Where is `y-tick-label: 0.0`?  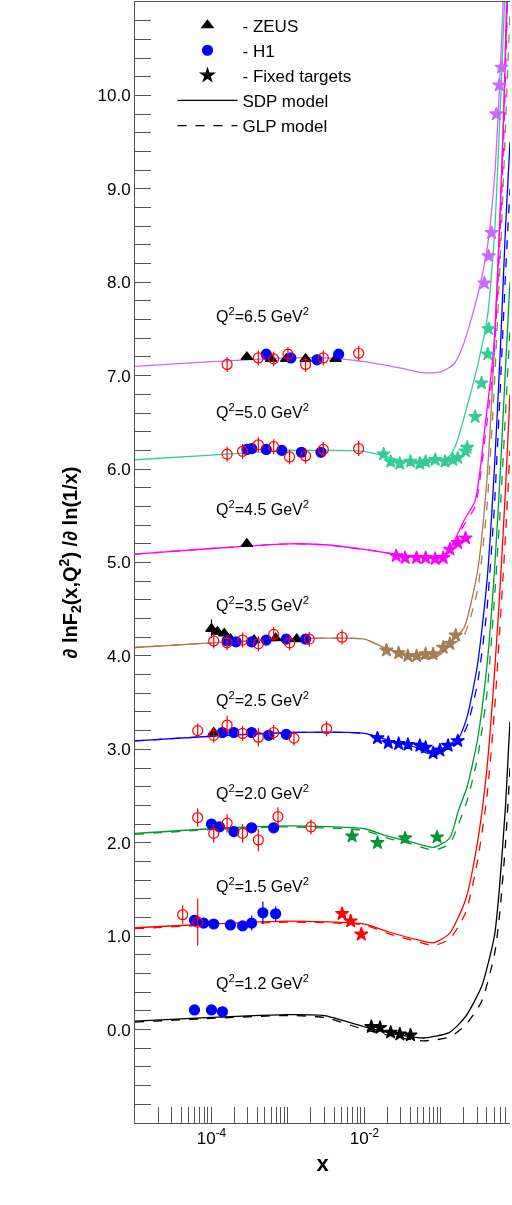 y-tick-label: 0.0 is located at coordinates (118, 1030).